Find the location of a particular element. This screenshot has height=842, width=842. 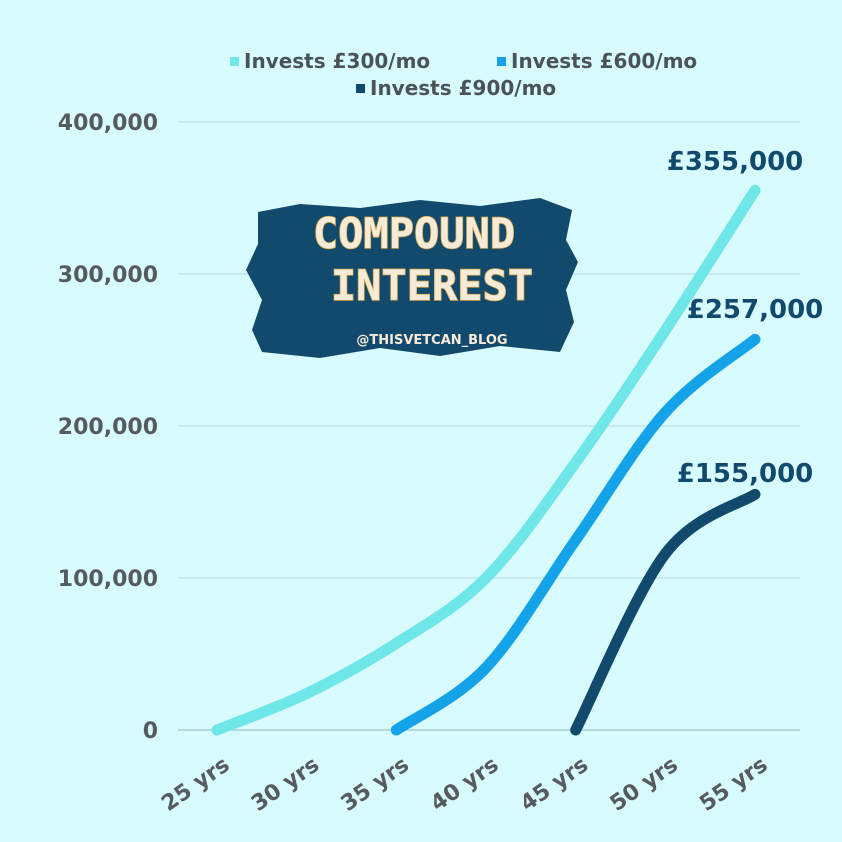

end-value-label: £257,000 is located at coordinates (755, 310).